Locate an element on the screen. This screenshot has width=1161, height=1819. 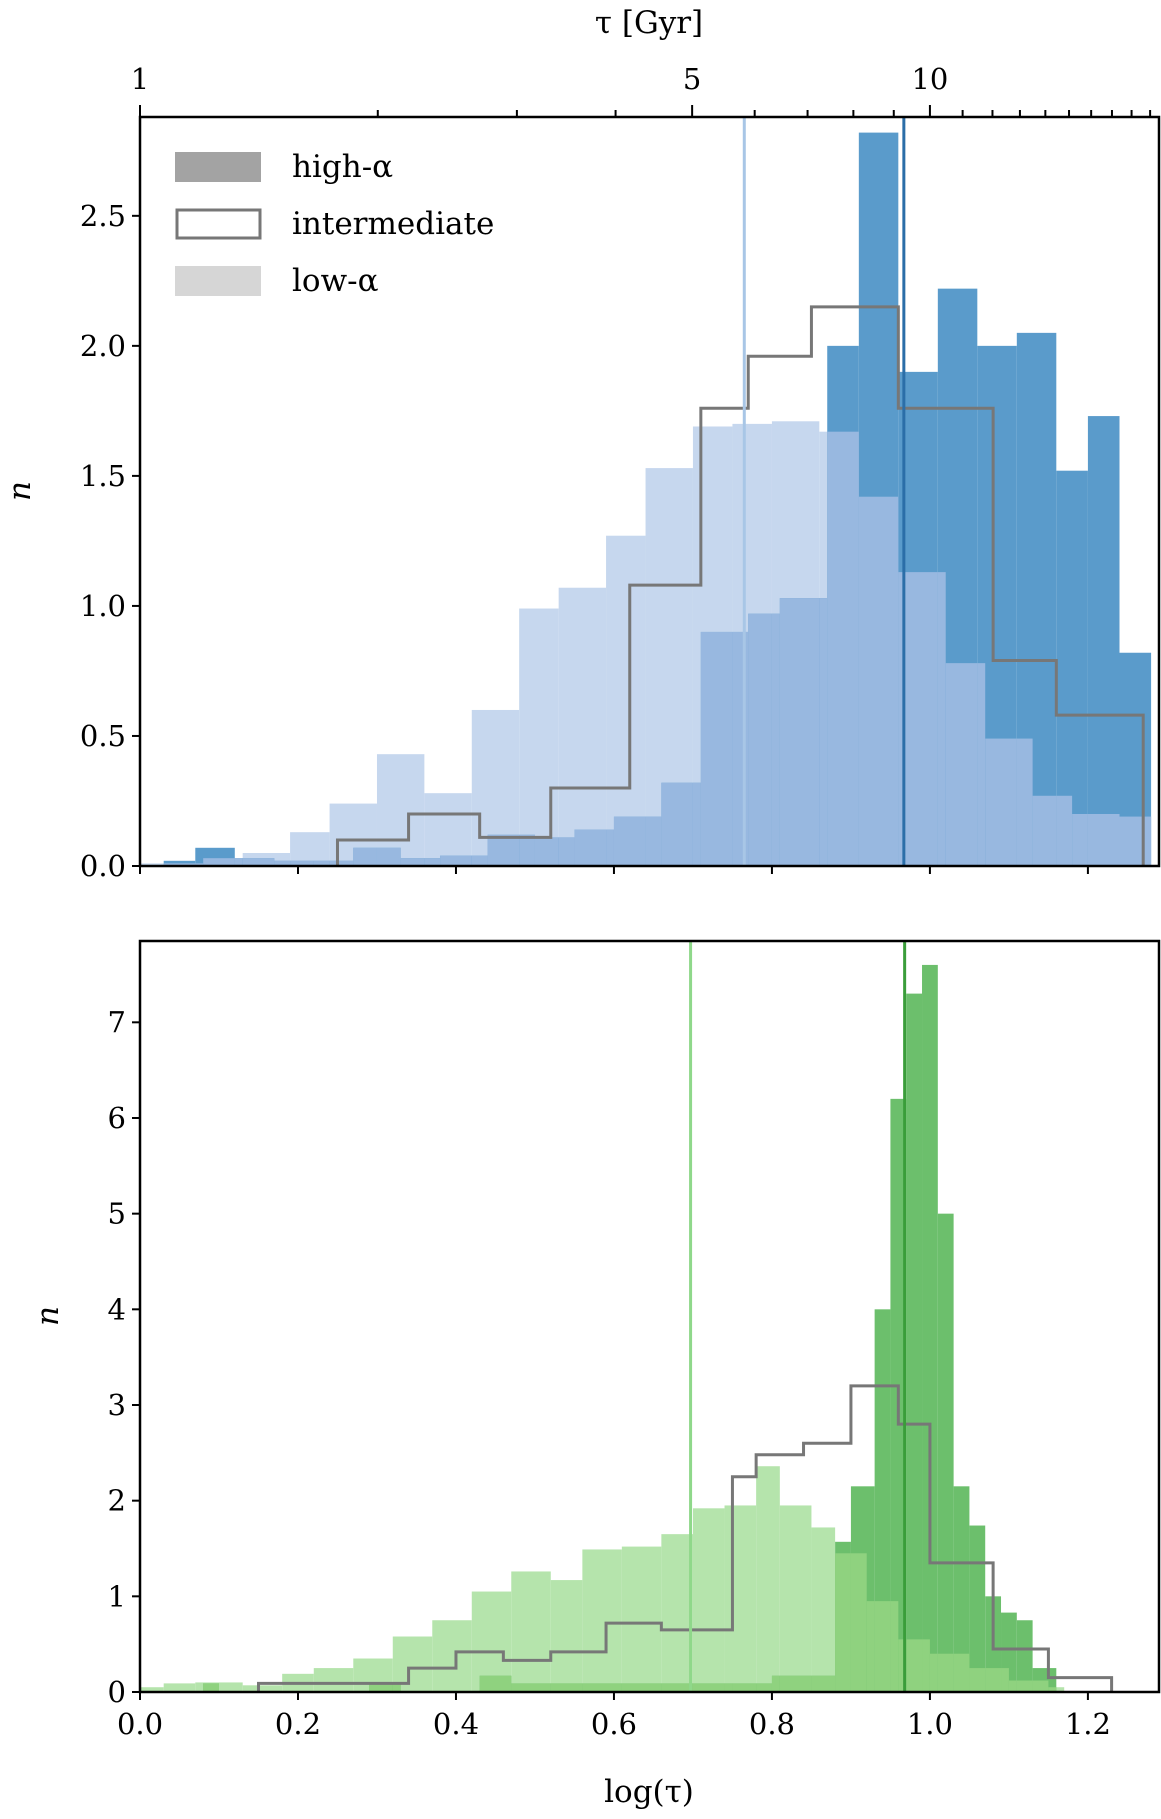
x-tick-label: 0.8 is located at coordinates (772, 1724).